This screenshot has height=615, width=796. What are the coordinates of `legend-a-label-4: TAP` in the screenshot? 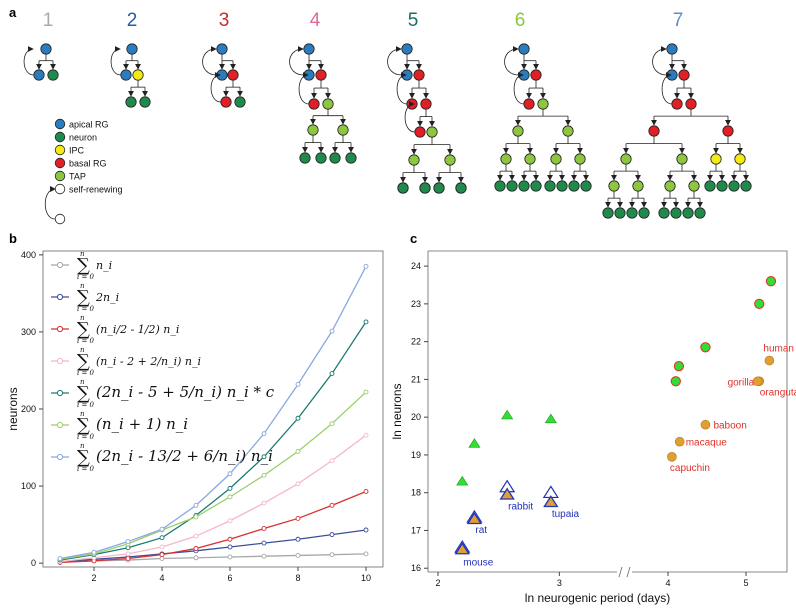 It's located at (77, 177).